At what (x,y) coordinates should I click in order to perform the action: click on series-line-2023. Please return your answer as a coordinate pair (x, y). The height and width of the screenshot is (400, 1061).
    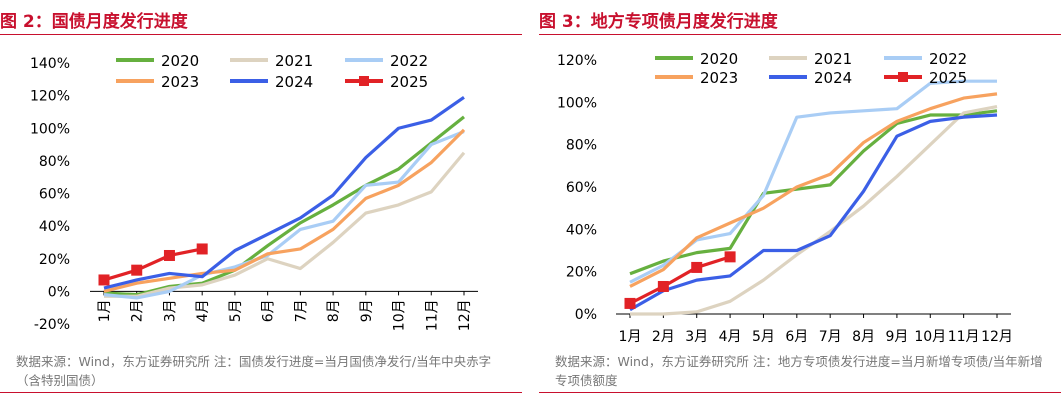
    Looking at the image, I should click on (284, 210).